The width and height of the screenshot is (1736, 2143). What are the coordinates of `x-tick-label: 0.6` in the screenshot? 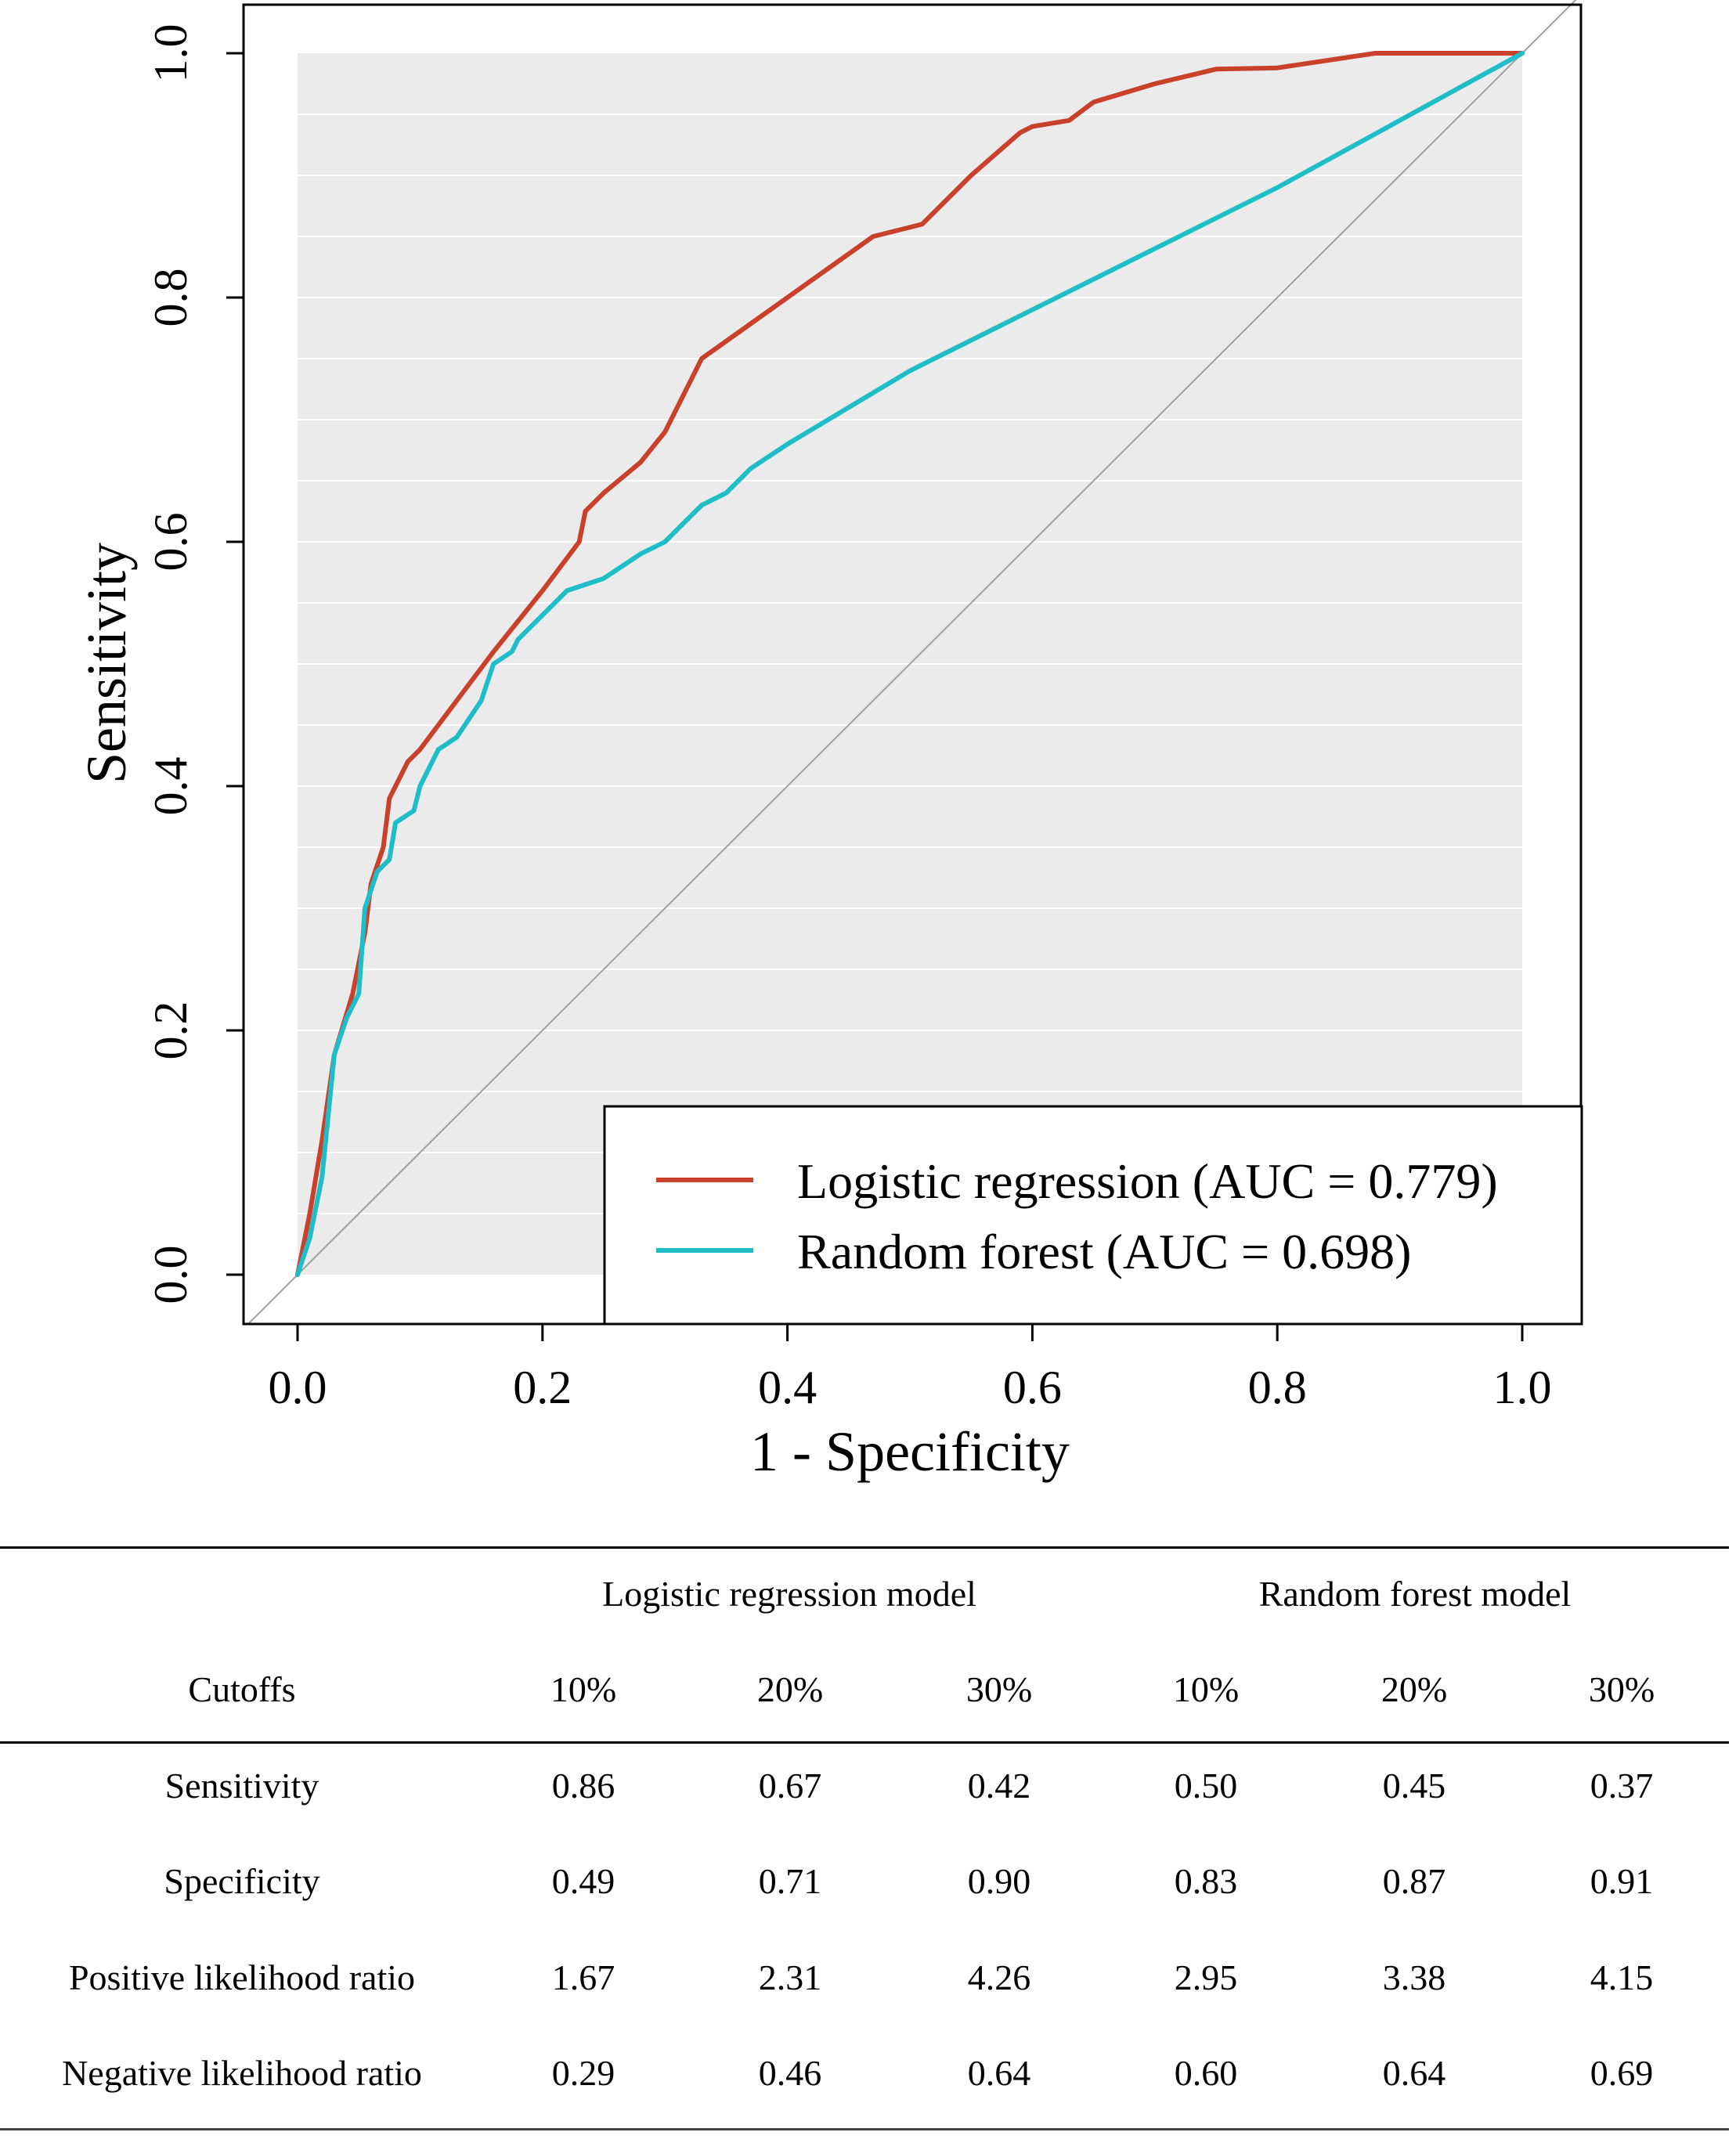 It's located at (1032, 1388).